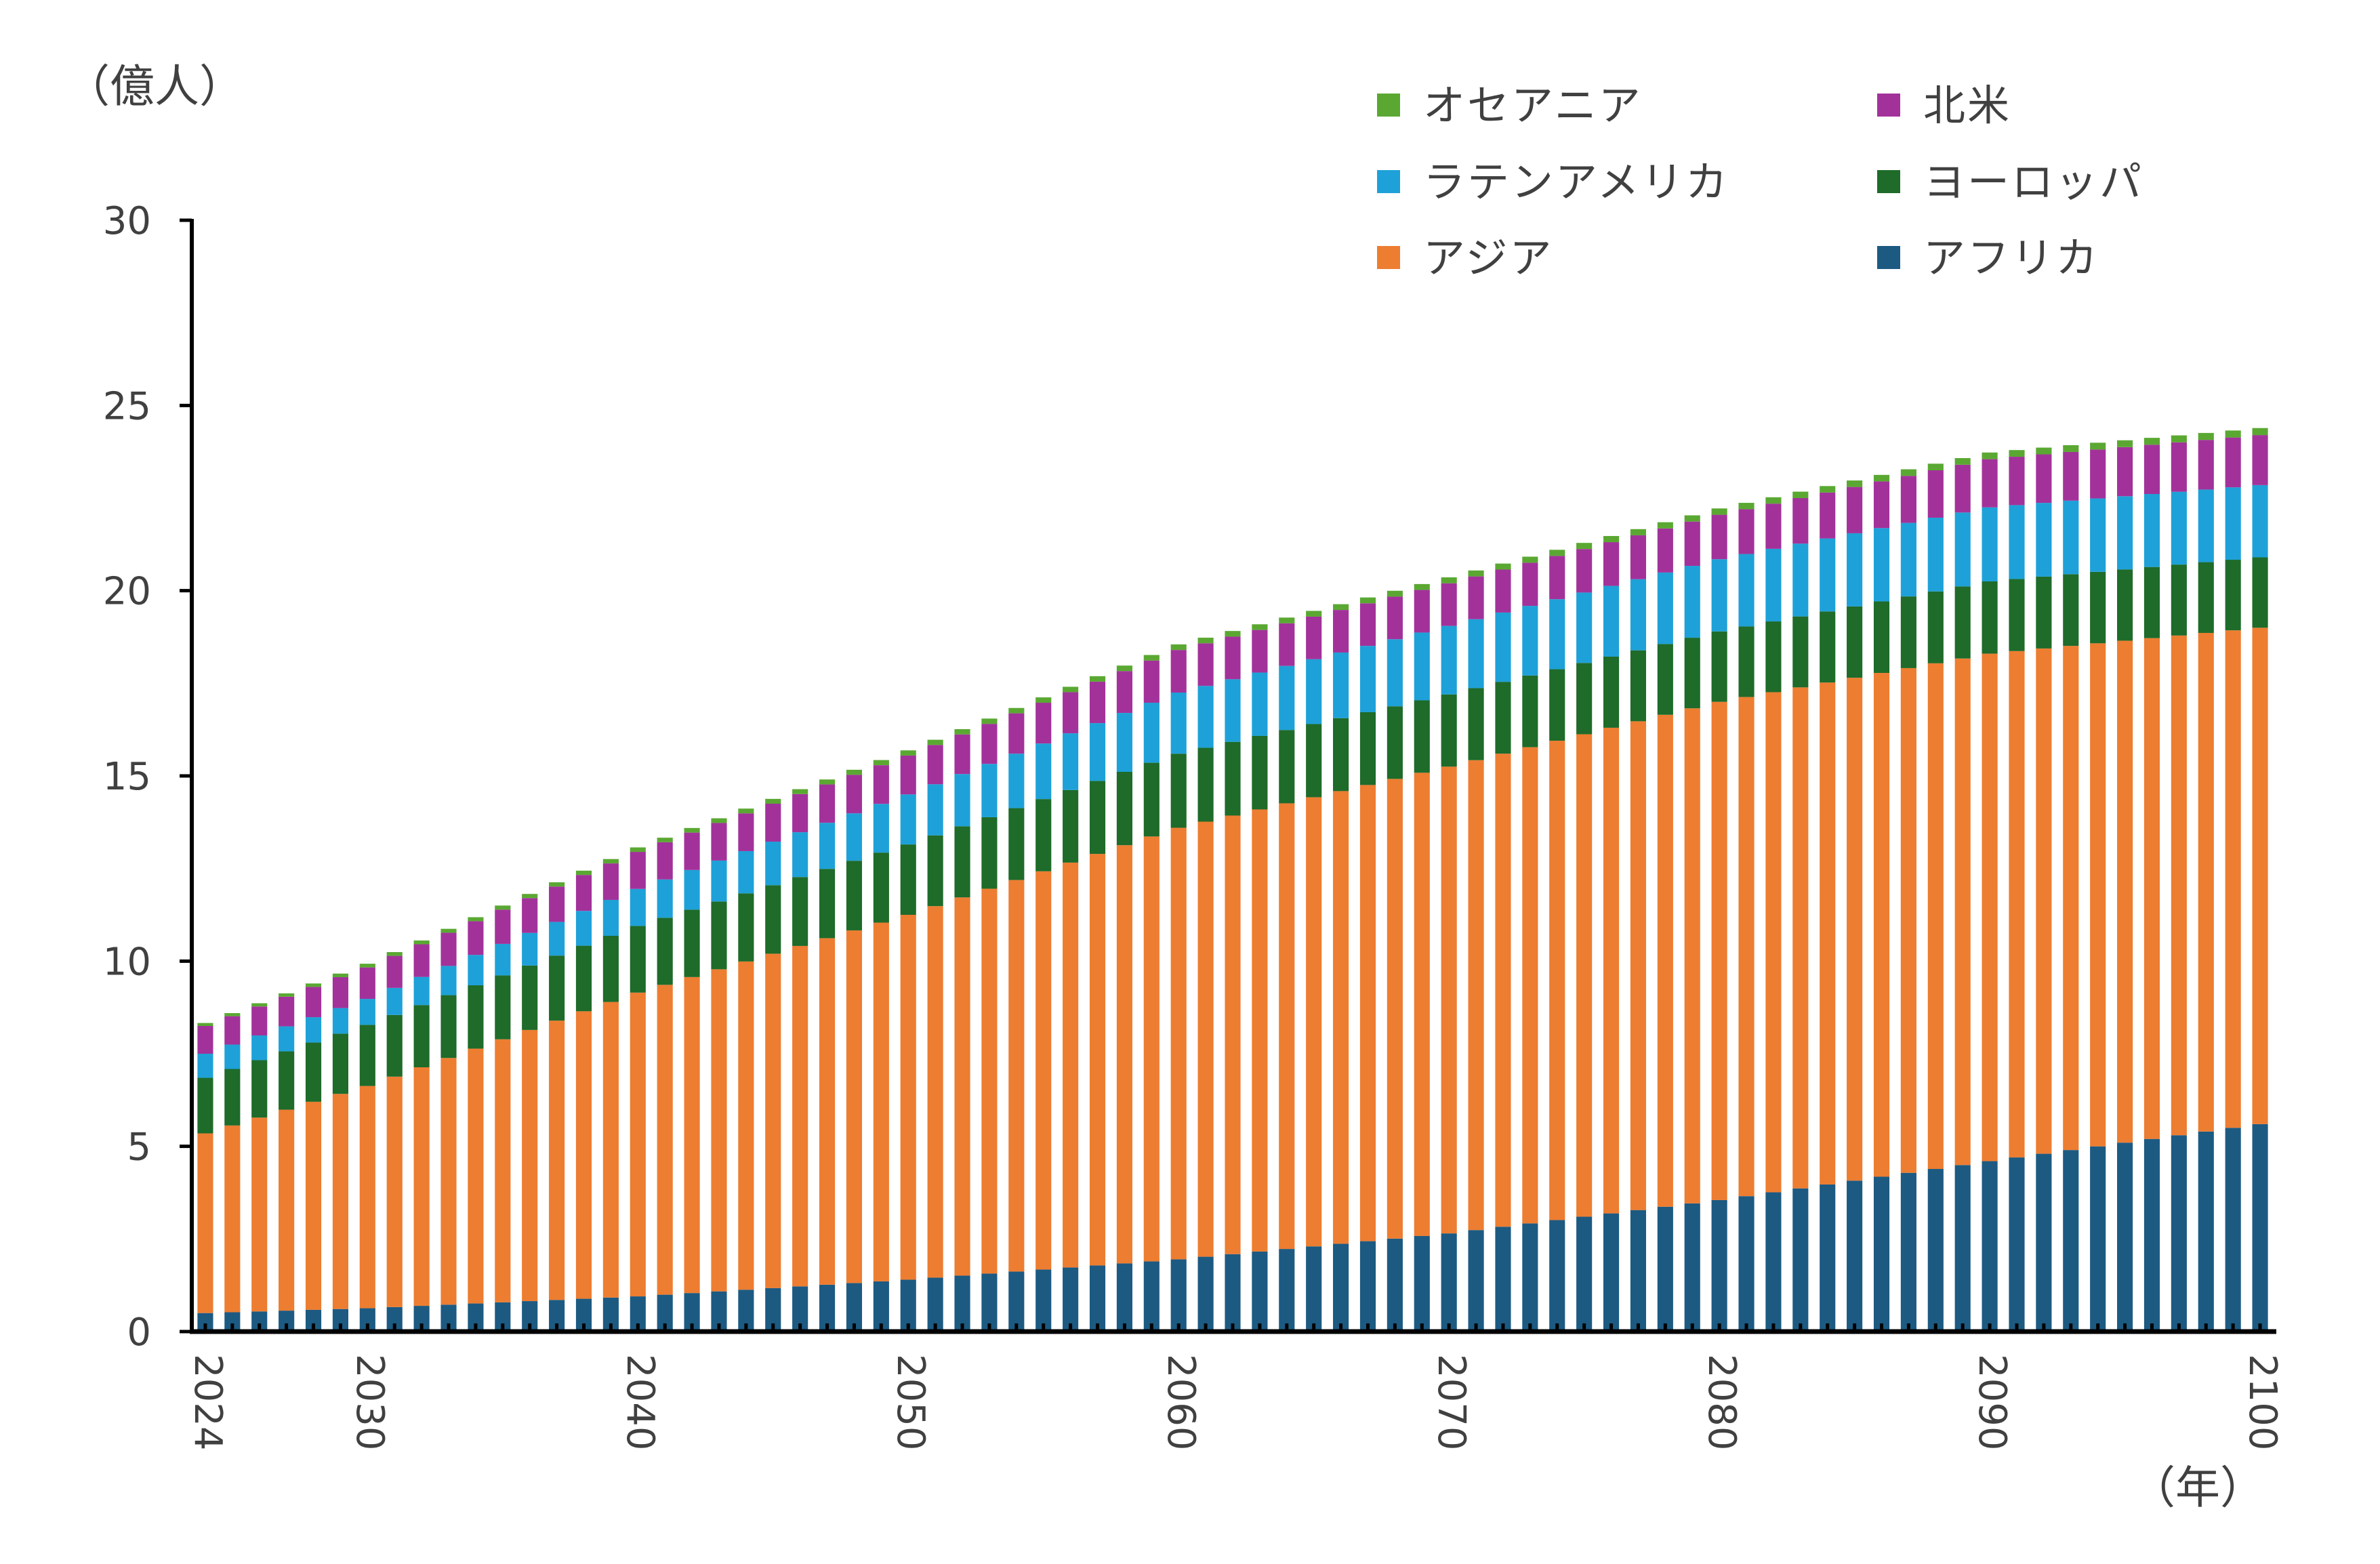 This screenshot has width=2380, height=1564. Describe the element at coordinates (127, 406) in the screenshot. I see `y-tick-label-25: 25` at that location.